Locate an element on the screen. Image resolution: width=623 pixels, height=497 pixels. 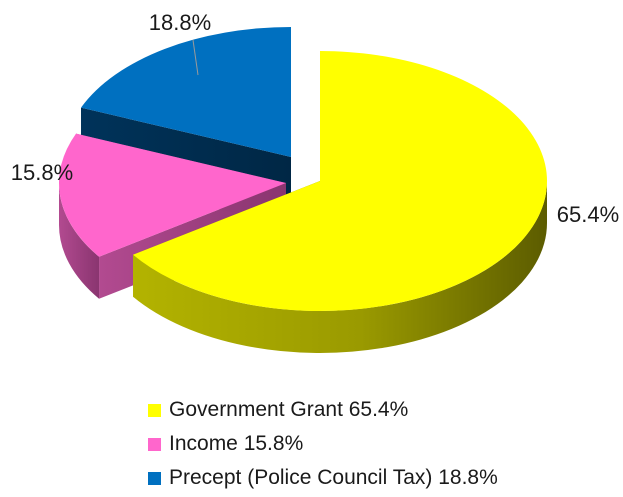
data-label-precept: 18.8% is located at coordinates (180, 22).